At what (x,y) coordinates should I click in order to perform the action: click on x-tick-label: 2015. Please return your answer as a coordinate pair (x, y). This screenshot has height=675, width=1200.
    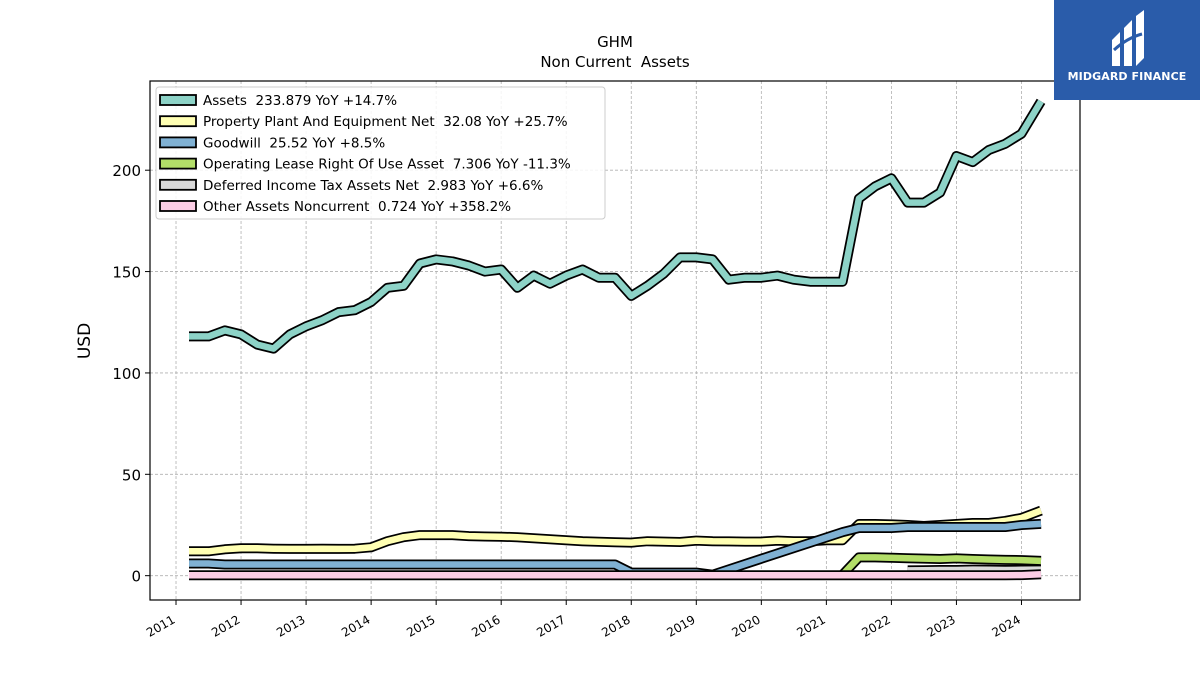
    Looking at the image, I should click on (420, 625).